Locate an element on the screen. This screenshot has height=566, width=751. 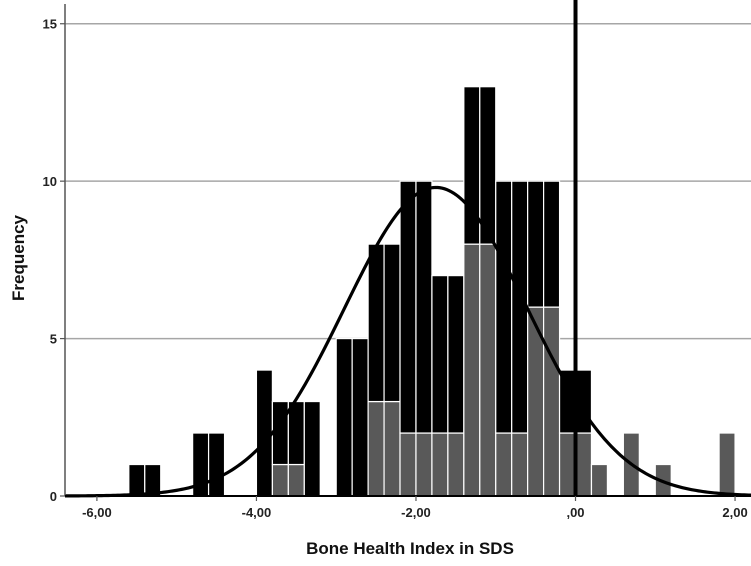
y-tick-label: 10 is located at coordinates (50, 181).